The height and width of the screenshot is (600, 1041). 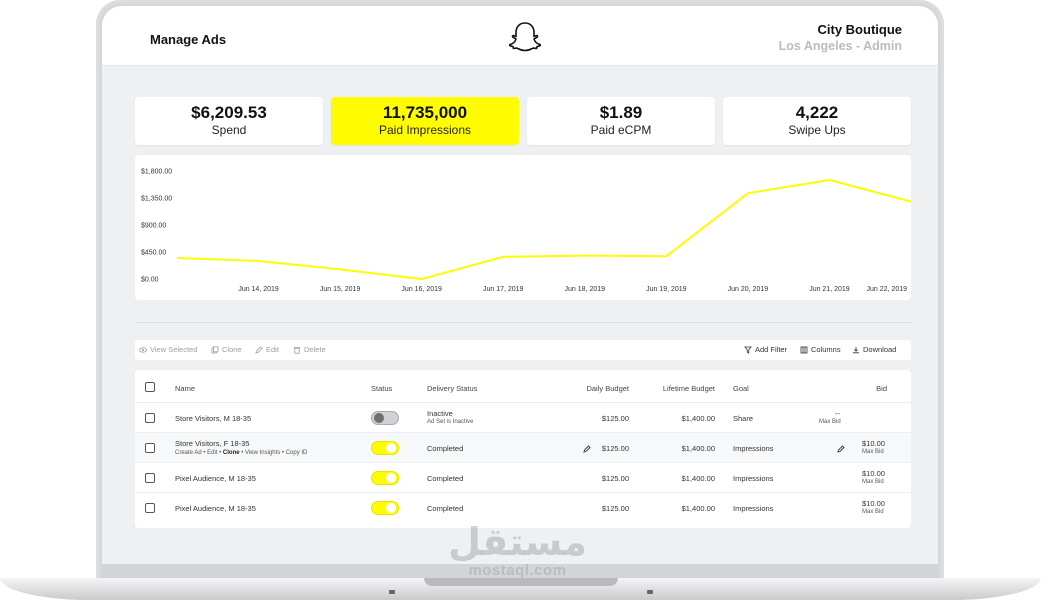 I want to click on account-info: City Boutique Los Angeles - Admin, so click(x=840, y=37).